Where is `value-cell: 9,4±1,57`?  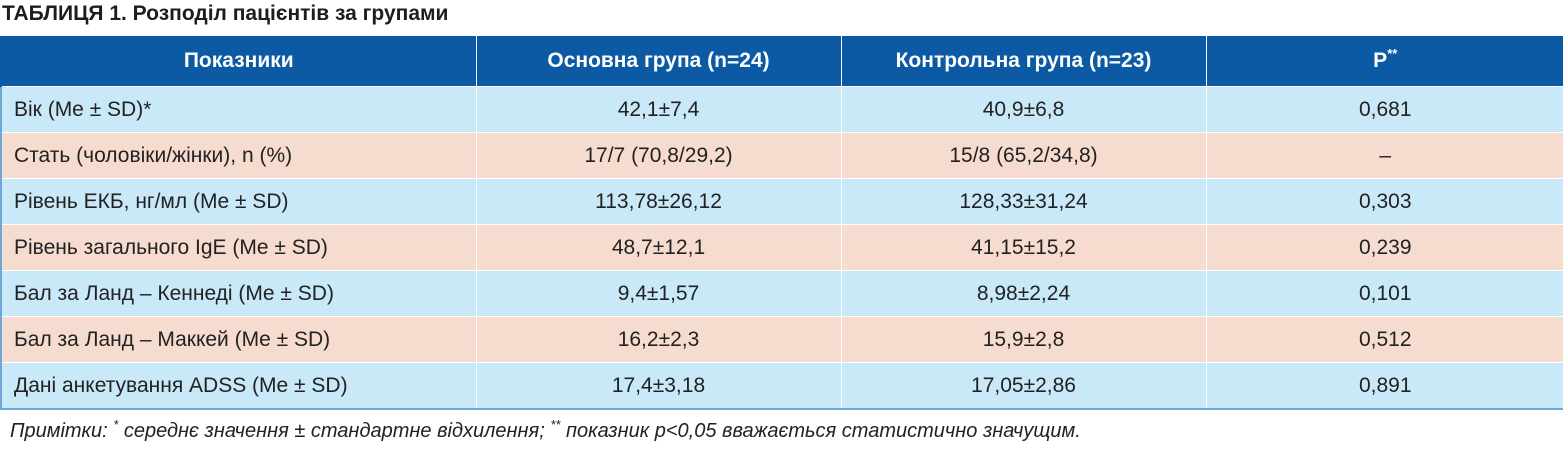
value-cell: 9,4±1,57 is located at coordinates (658, 293).